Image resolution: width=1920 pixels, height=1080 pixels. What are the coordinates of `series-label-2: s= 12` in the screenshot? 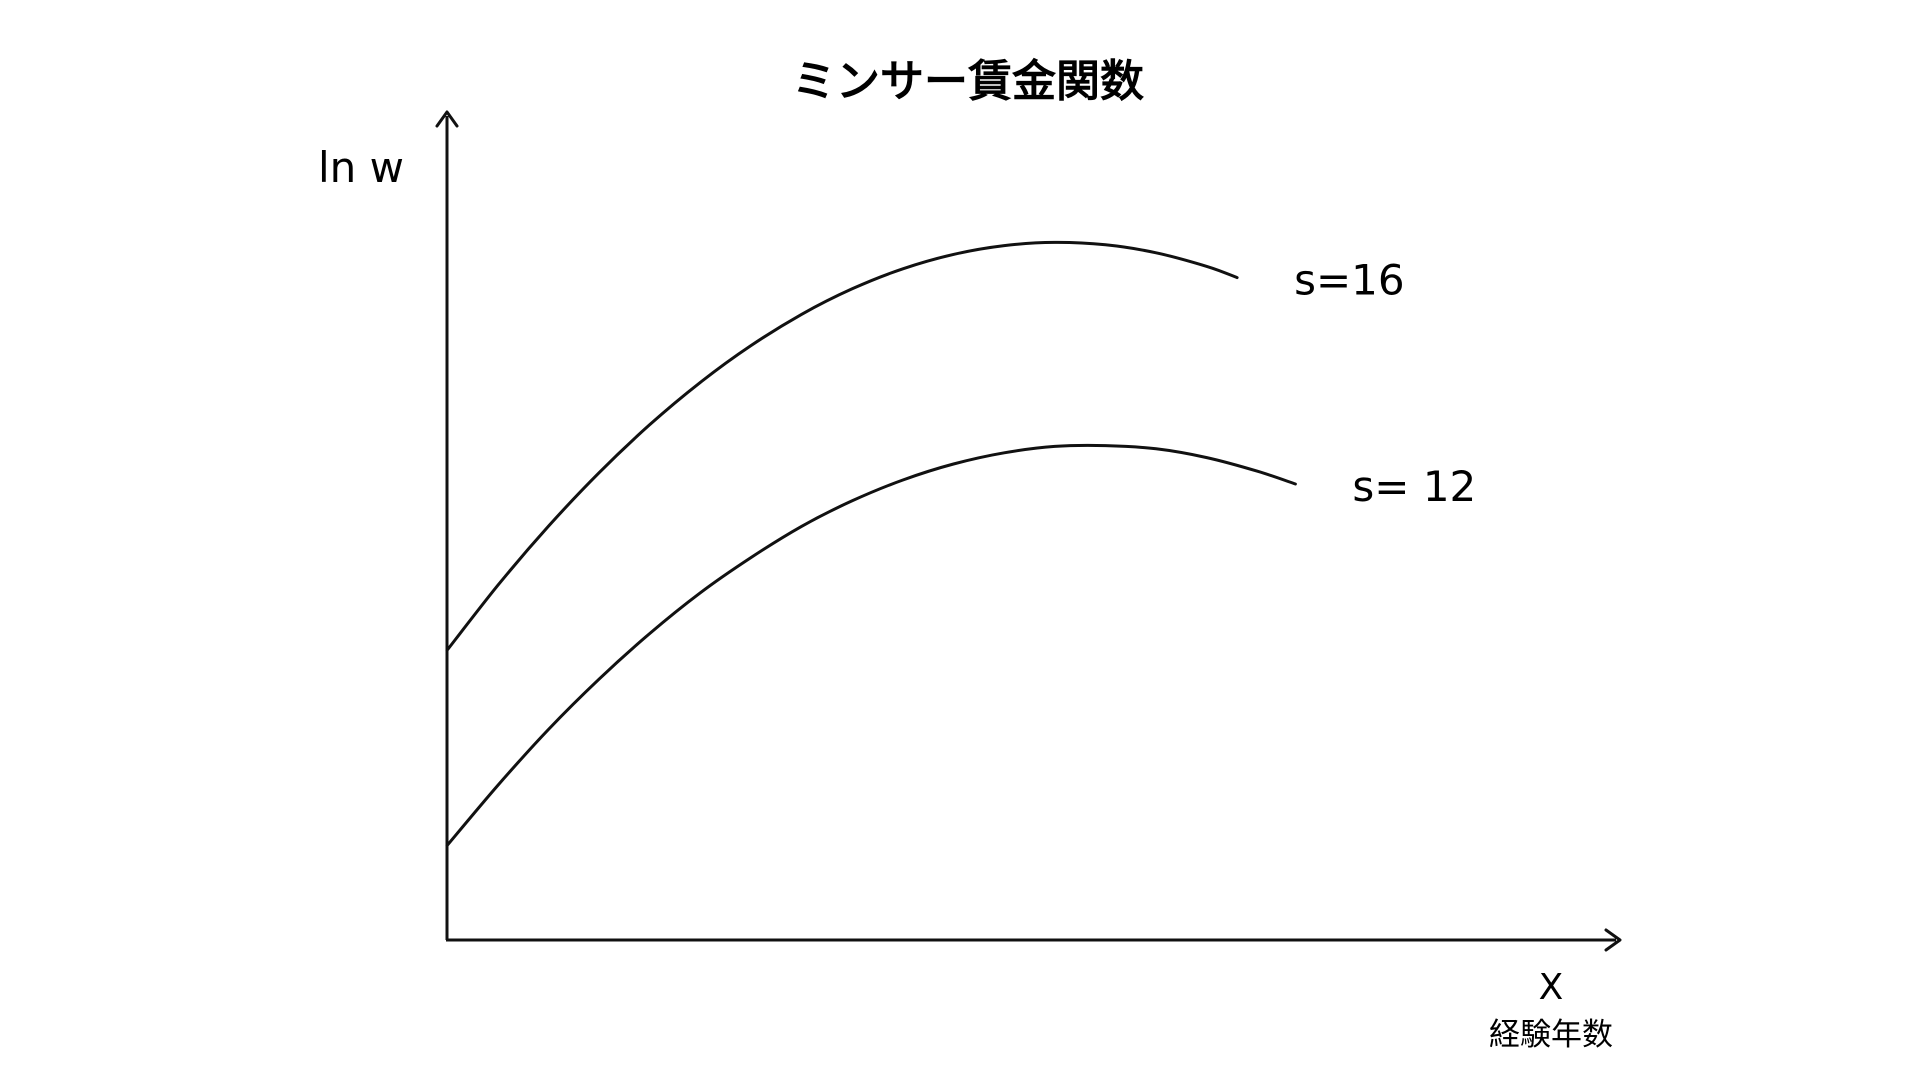 It's located at (1414, 486).